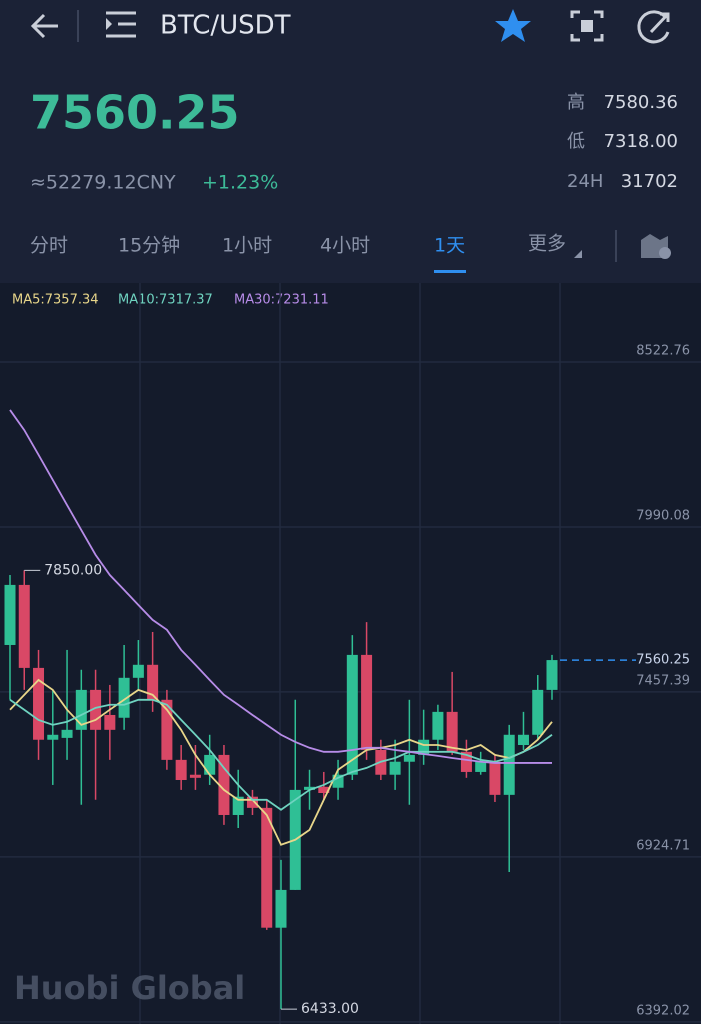  I want to click on share-button, so click(653, 27).